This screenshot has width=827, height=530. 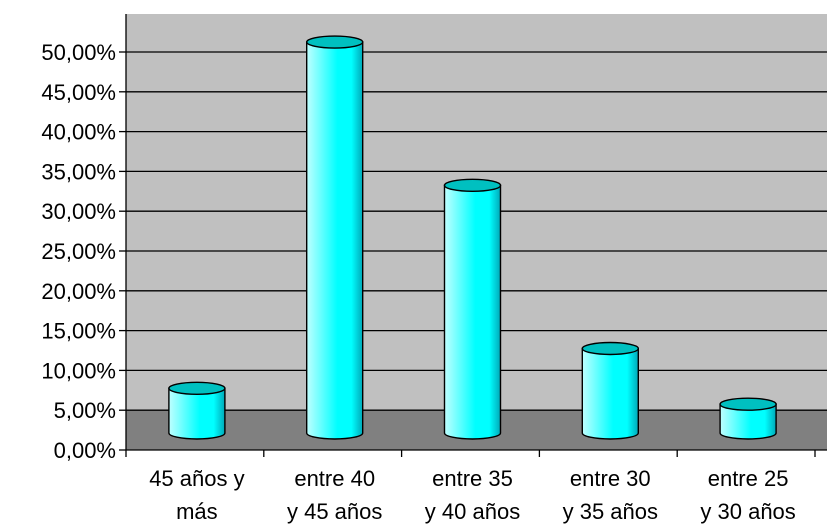 I want to click on y-tick-label: 0,00%, so click(x=85, y=450).